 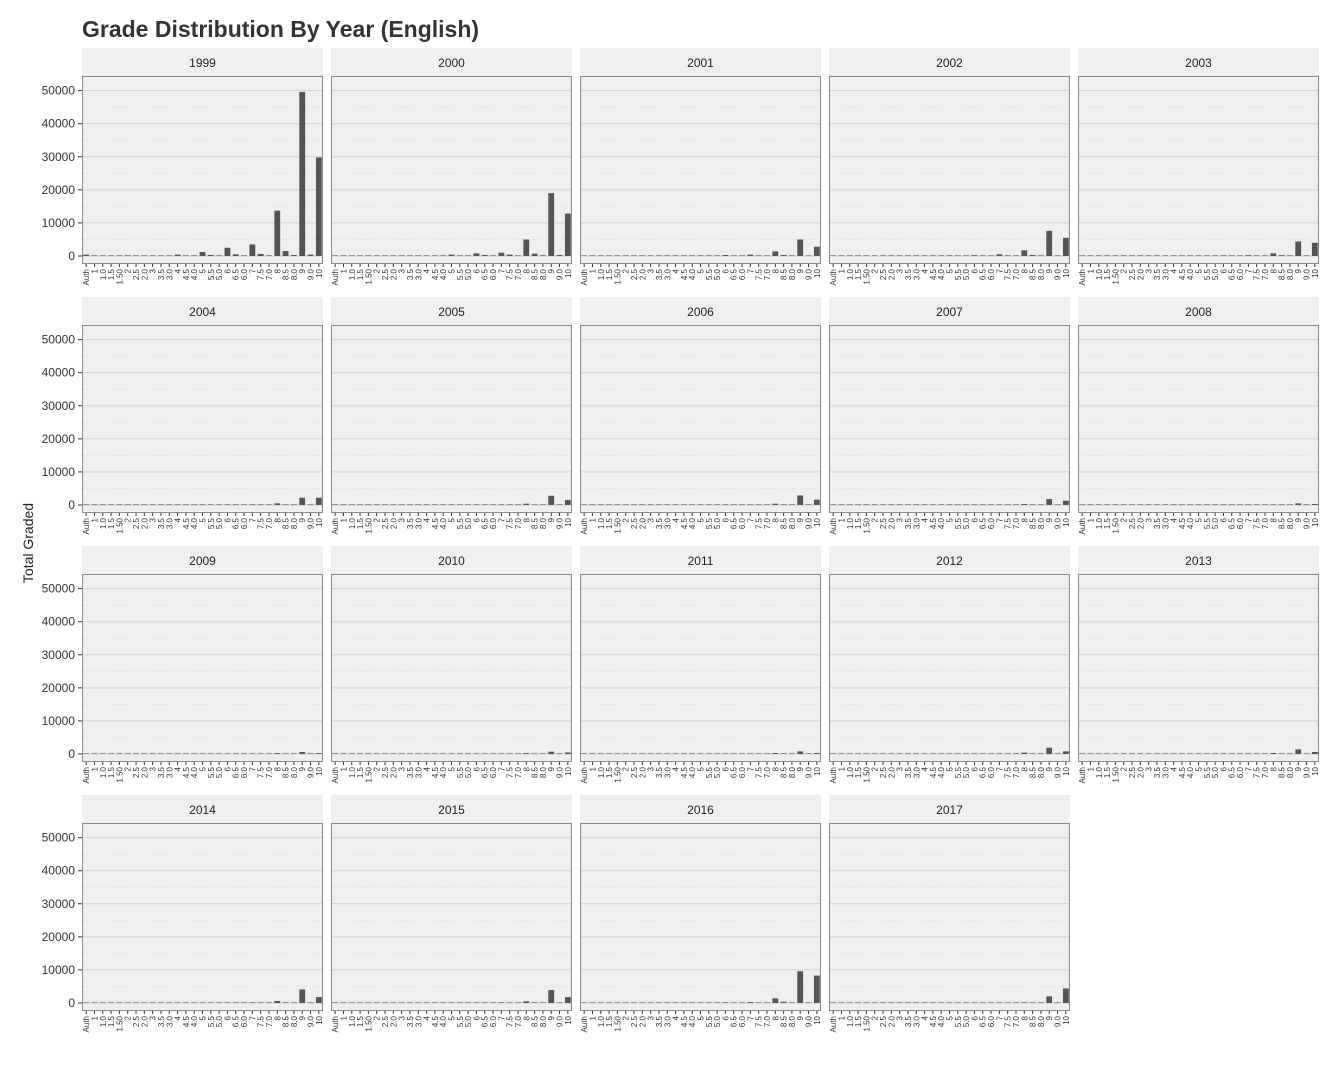 I want to click on x-tick-label: 5.5, so click(x=709, y=772).